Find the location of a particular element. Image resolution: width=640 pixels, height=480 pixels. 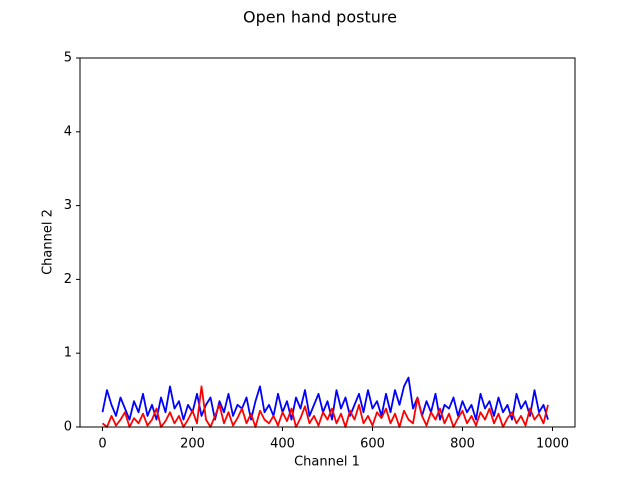

x-axis-label: Channel 1 is located at coordinates (327, 462).